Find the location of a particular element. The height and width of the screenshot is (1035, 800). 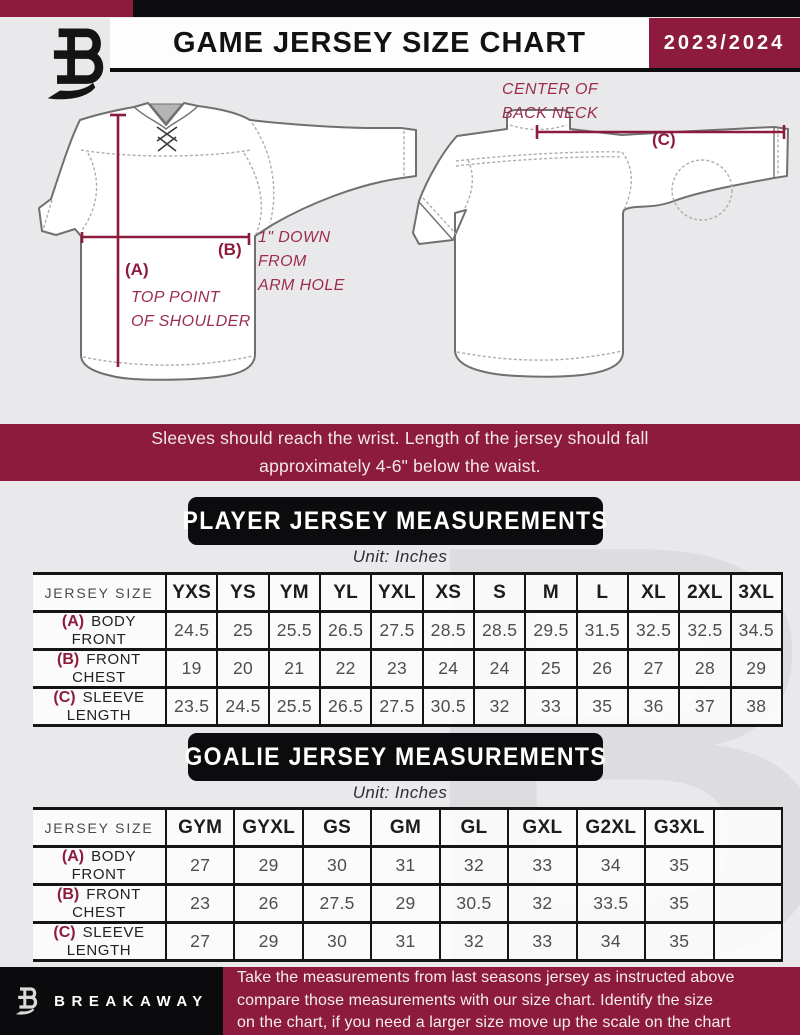

value-cell: 23.5 is located at coordinates (191, 706).